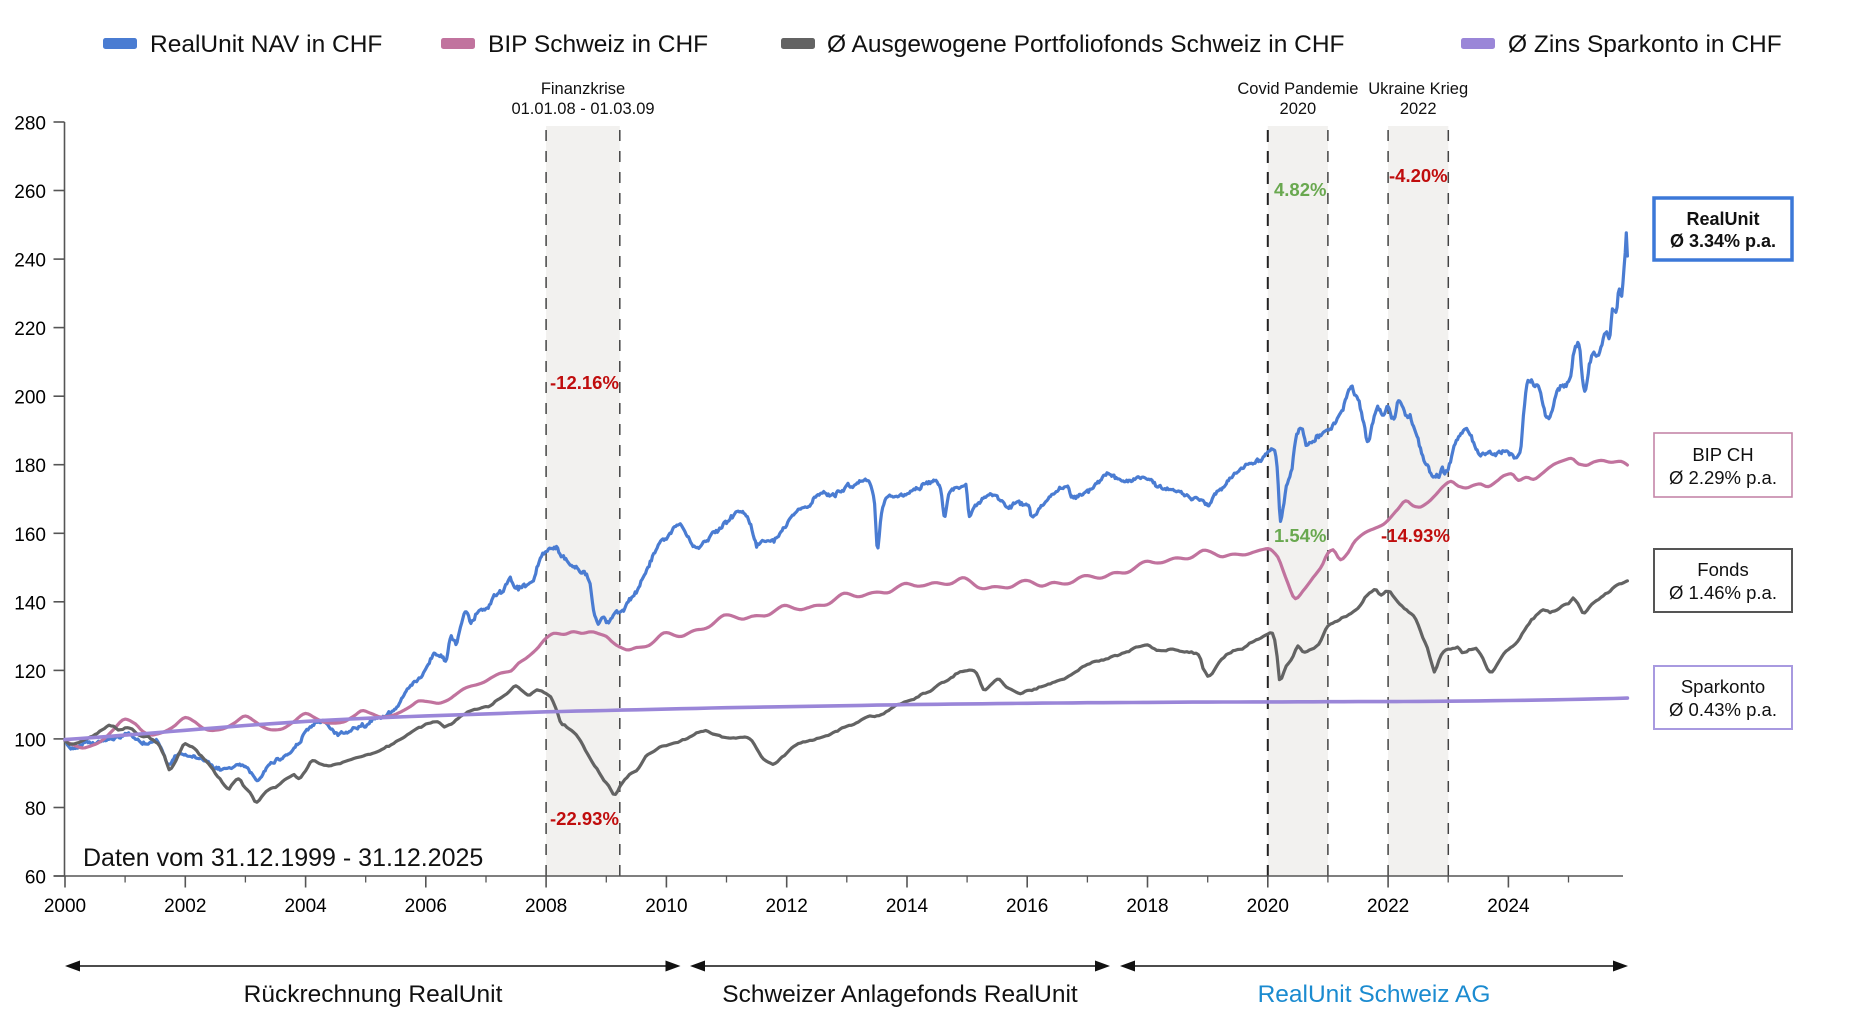 Image resolution: width=1866 pixels, height=1032 pixels. I want to click on svg-text: -14.93%, so click(1415, 535).